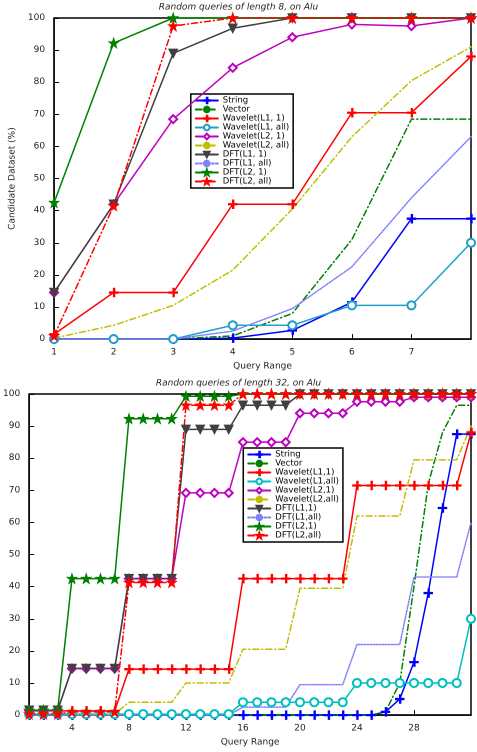  Describe the element at coordinates (247, 163) in the screenshot. I see `legend-label: DFT(L1, all)` at that location.